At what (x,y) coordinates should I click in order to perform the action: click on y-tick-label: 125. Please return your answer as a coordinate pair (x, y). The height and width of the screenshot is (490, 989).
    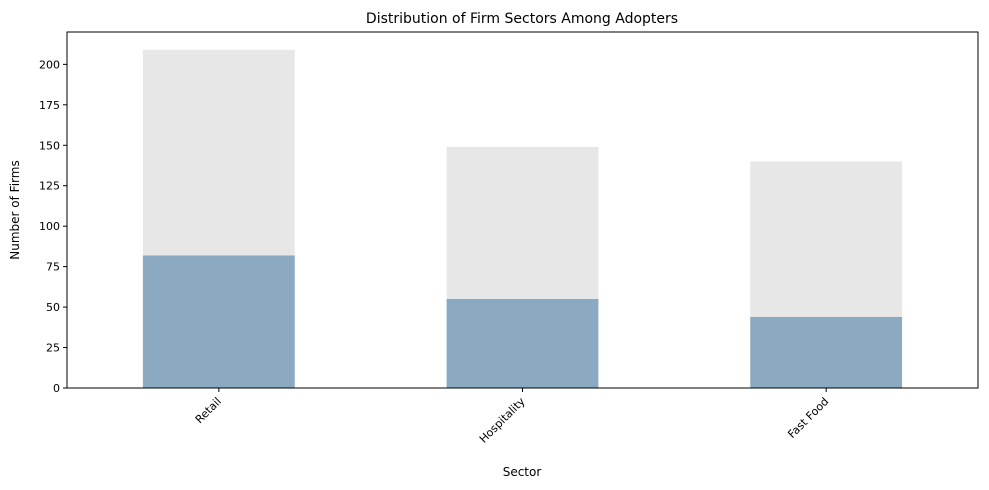
    Looking at the image, I should click on (49, 186).